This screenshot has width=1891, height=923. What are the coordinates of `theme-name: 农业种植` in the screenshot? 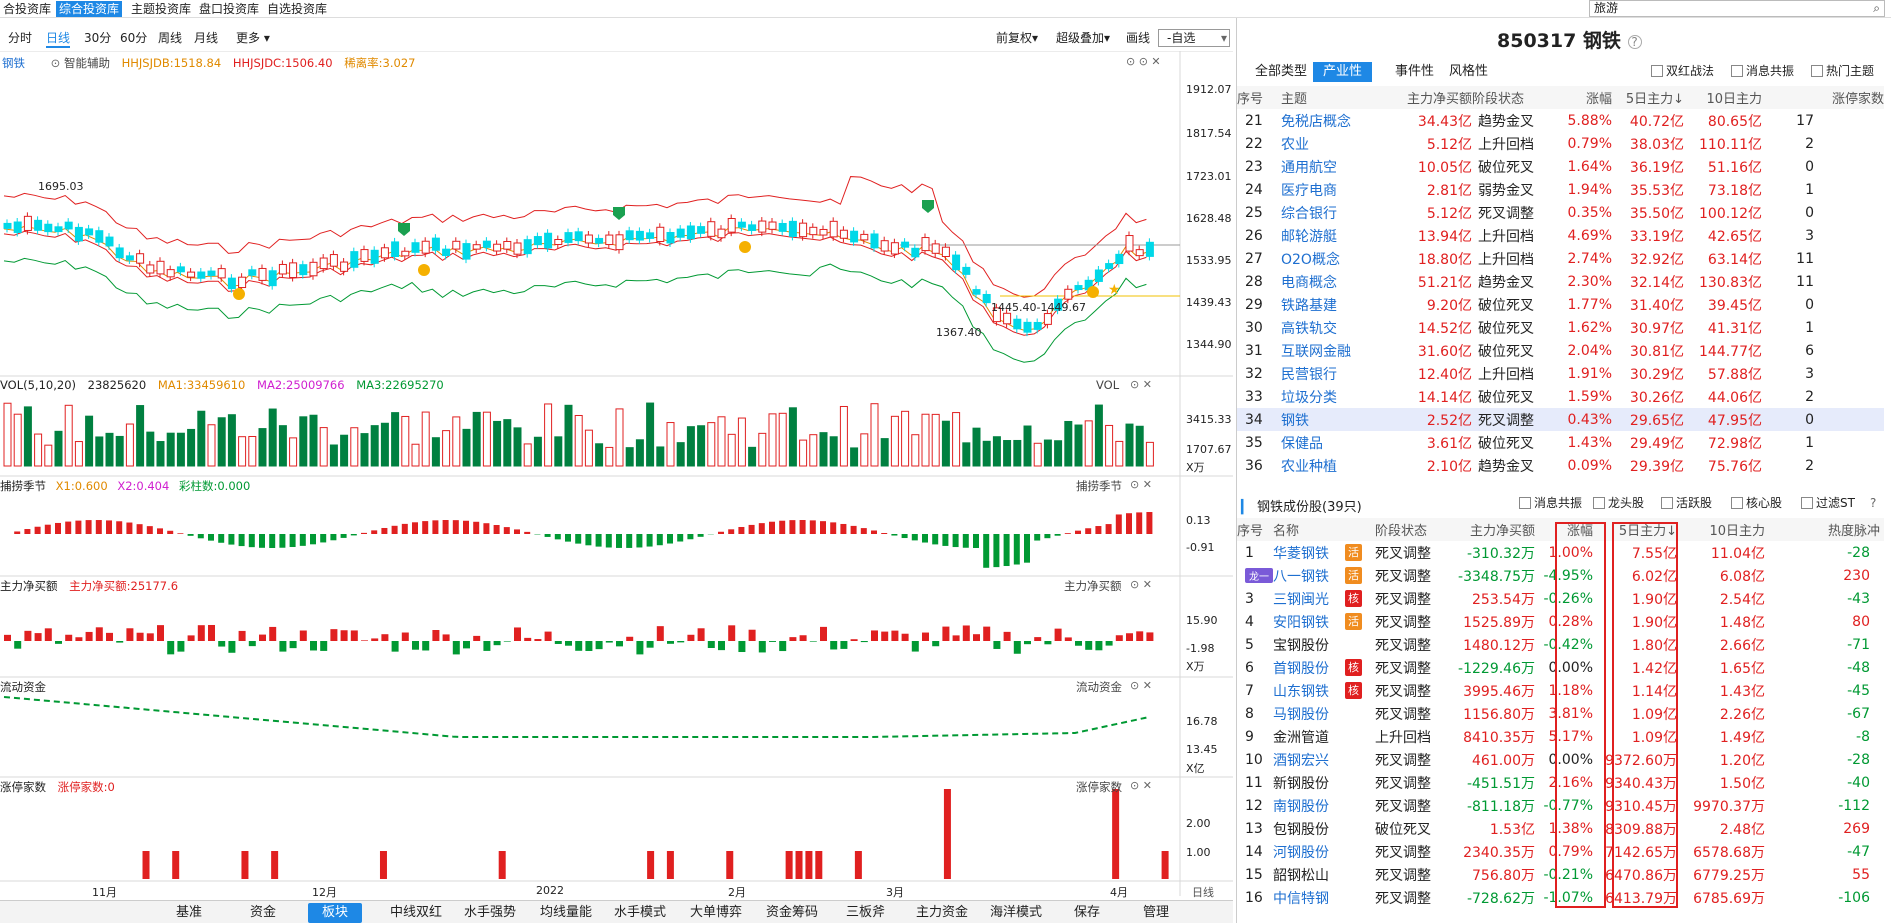 It's located at (1309, 466).